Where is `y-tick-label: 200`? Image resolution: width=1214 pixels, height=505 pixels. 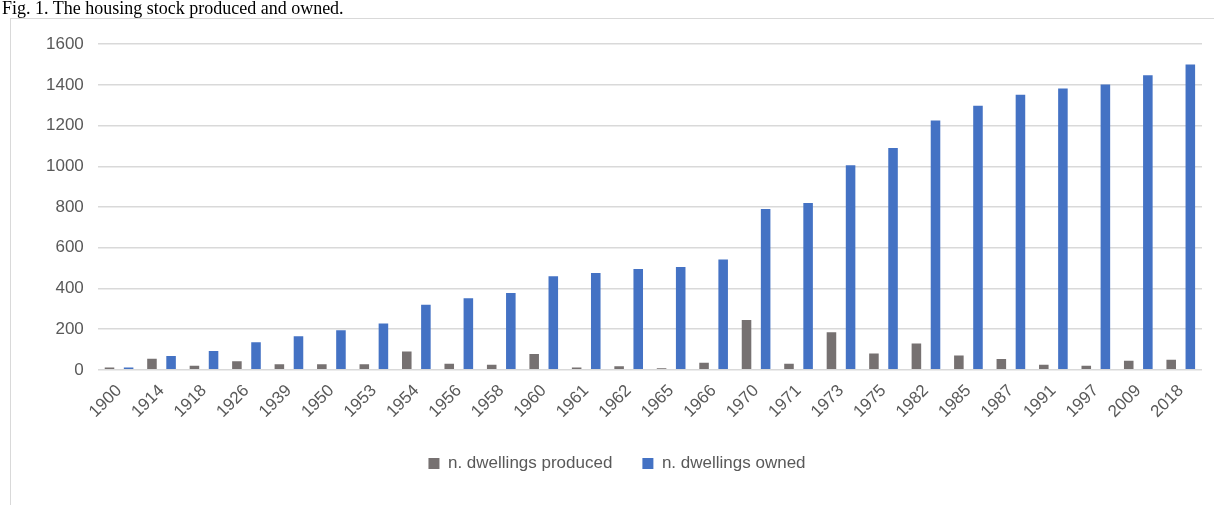
y-tick-label: 200 is located at coordinates (69, 328).